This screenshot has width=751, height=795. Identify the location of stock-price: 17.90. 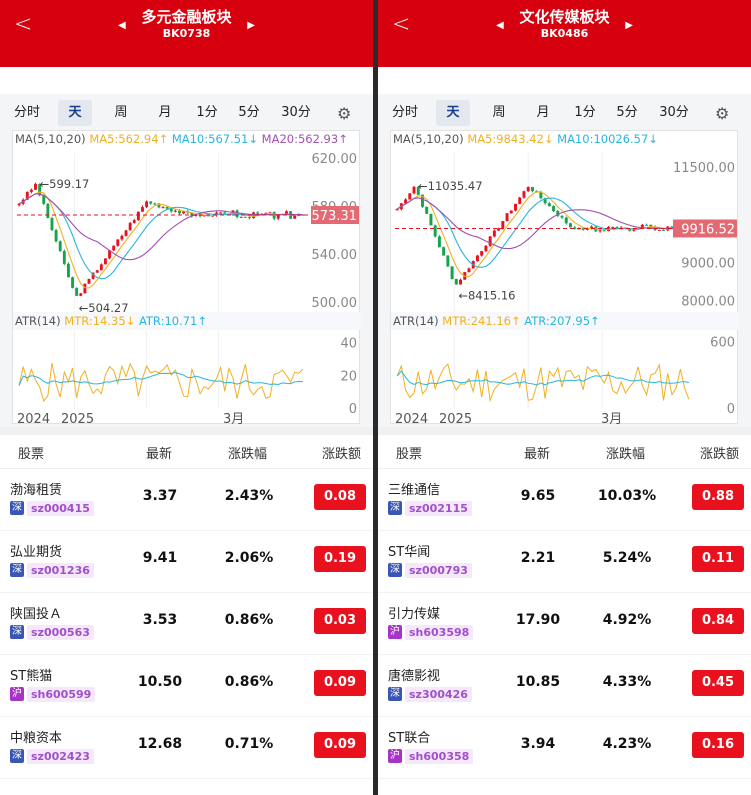
(538, 620).